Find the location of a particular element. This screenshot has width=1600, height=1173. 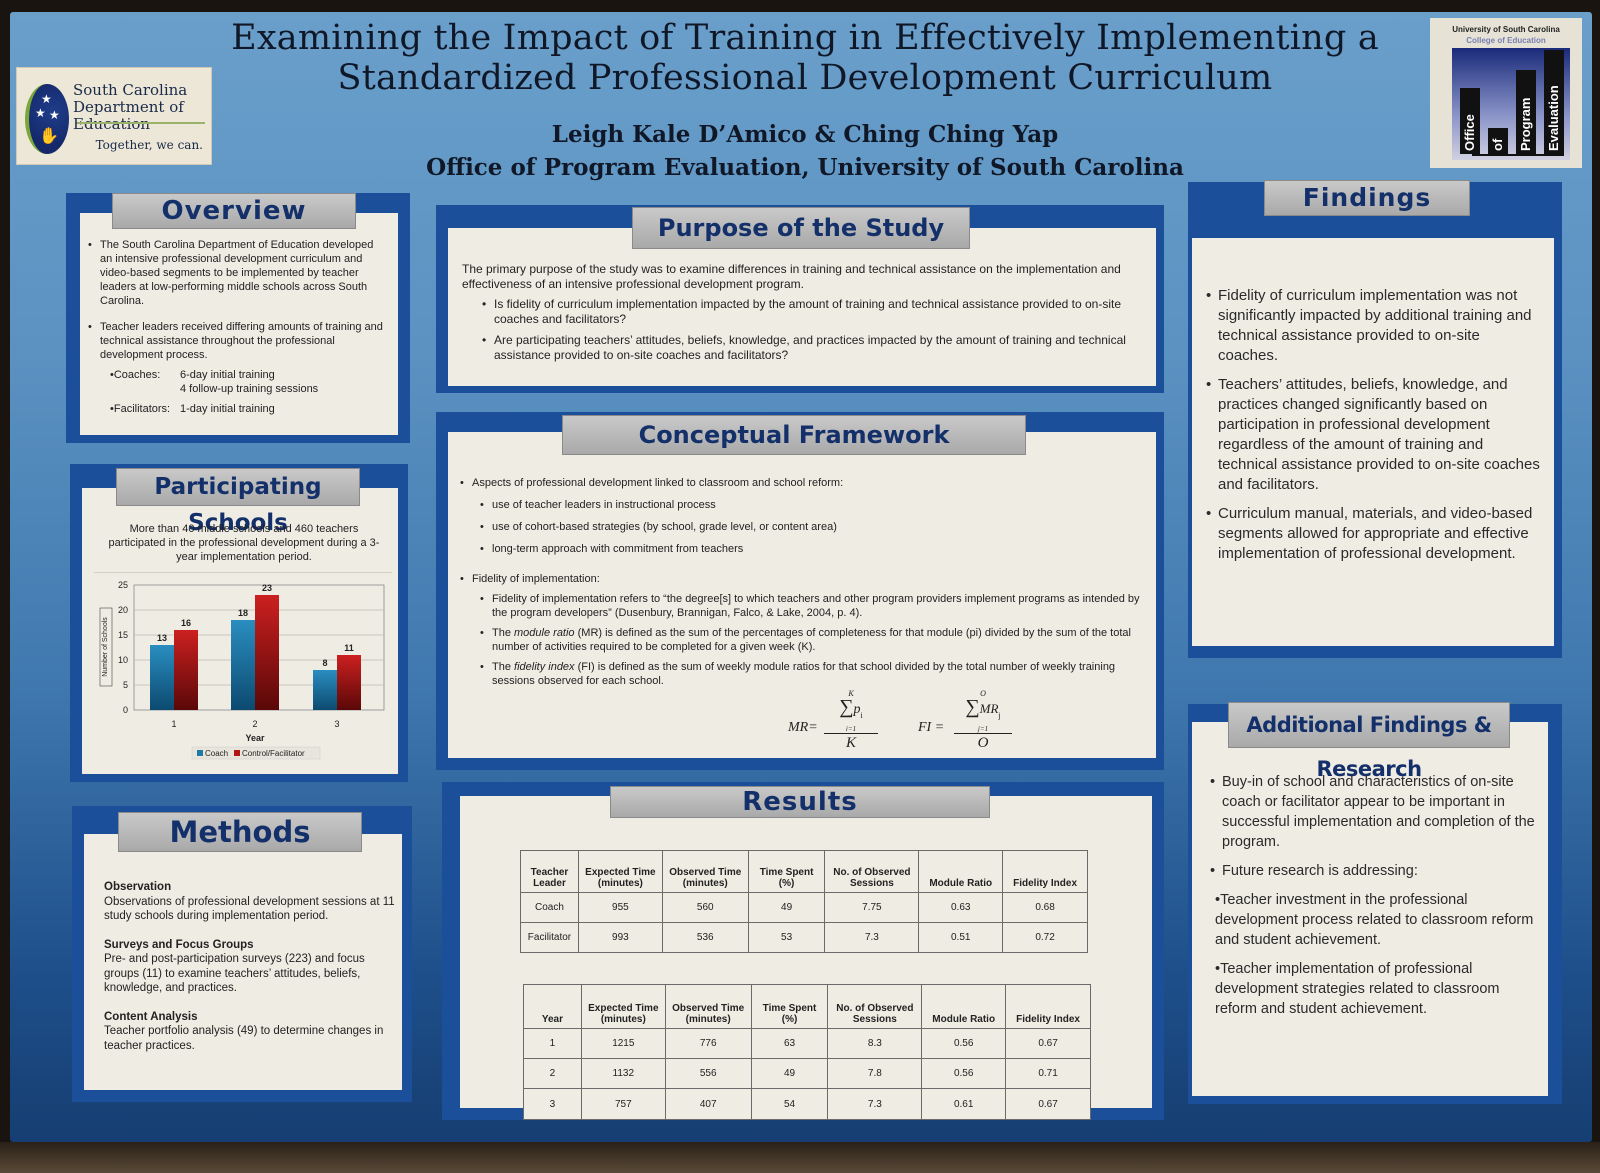

table-row: Coach 955 560 49 7.75 0.63 0.68 is located at coordinates (804, 907).